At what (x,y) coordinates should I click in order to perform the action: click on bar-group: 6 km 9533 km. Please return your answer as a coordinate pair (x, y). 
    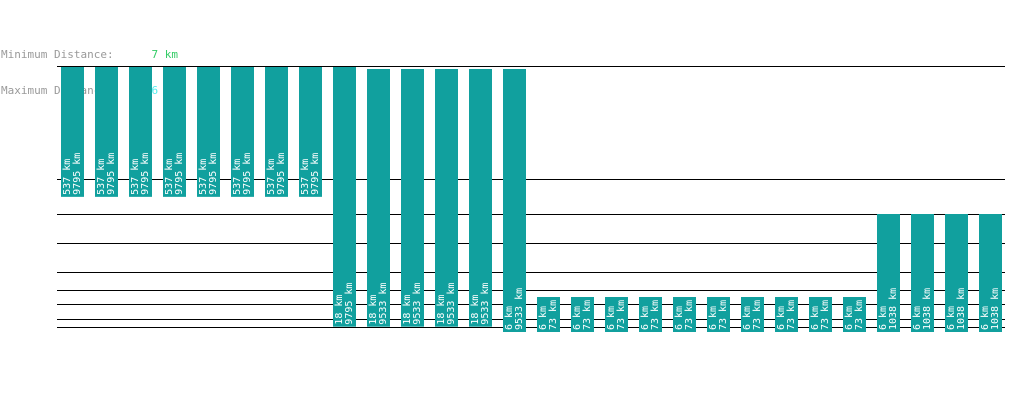
    Looking at the image, I should click on (514, 200).